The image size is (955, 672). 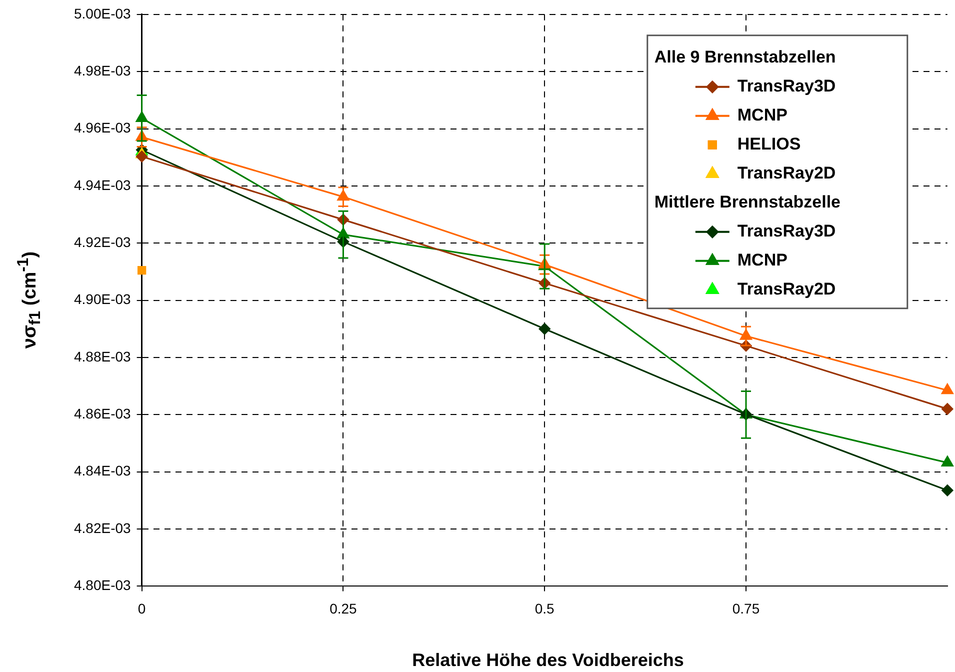 I want to click on y-tick-label: 4.82E-03, so click(x=103, y=528).